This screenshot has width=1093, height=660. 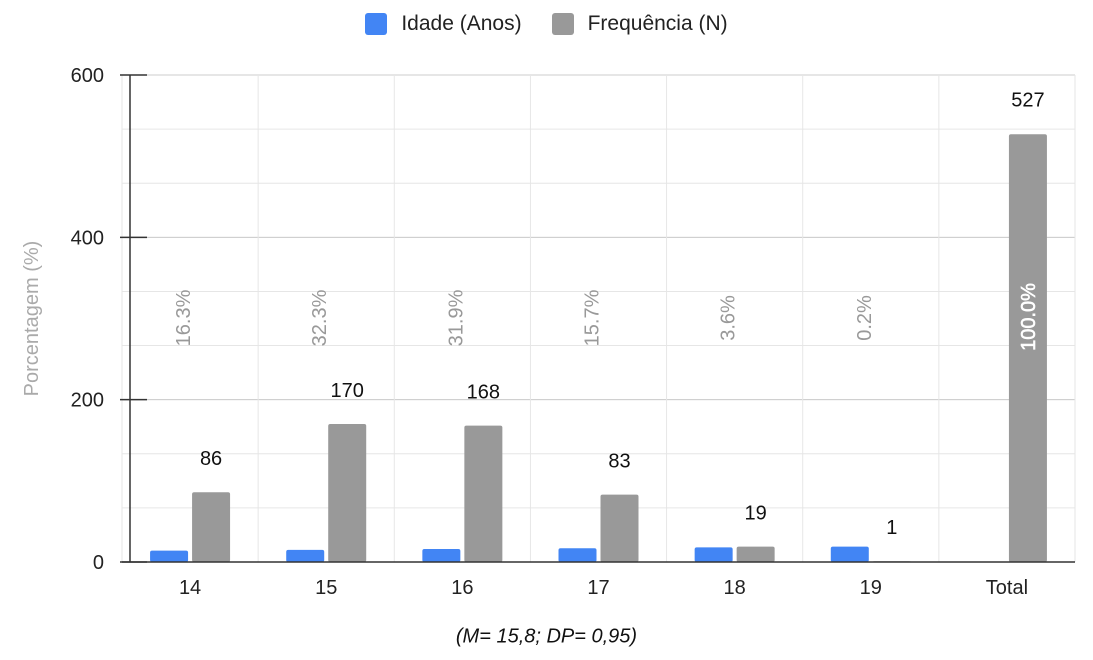 I want to click on legend-swatch-frequencia, so click(x=562, y=24).